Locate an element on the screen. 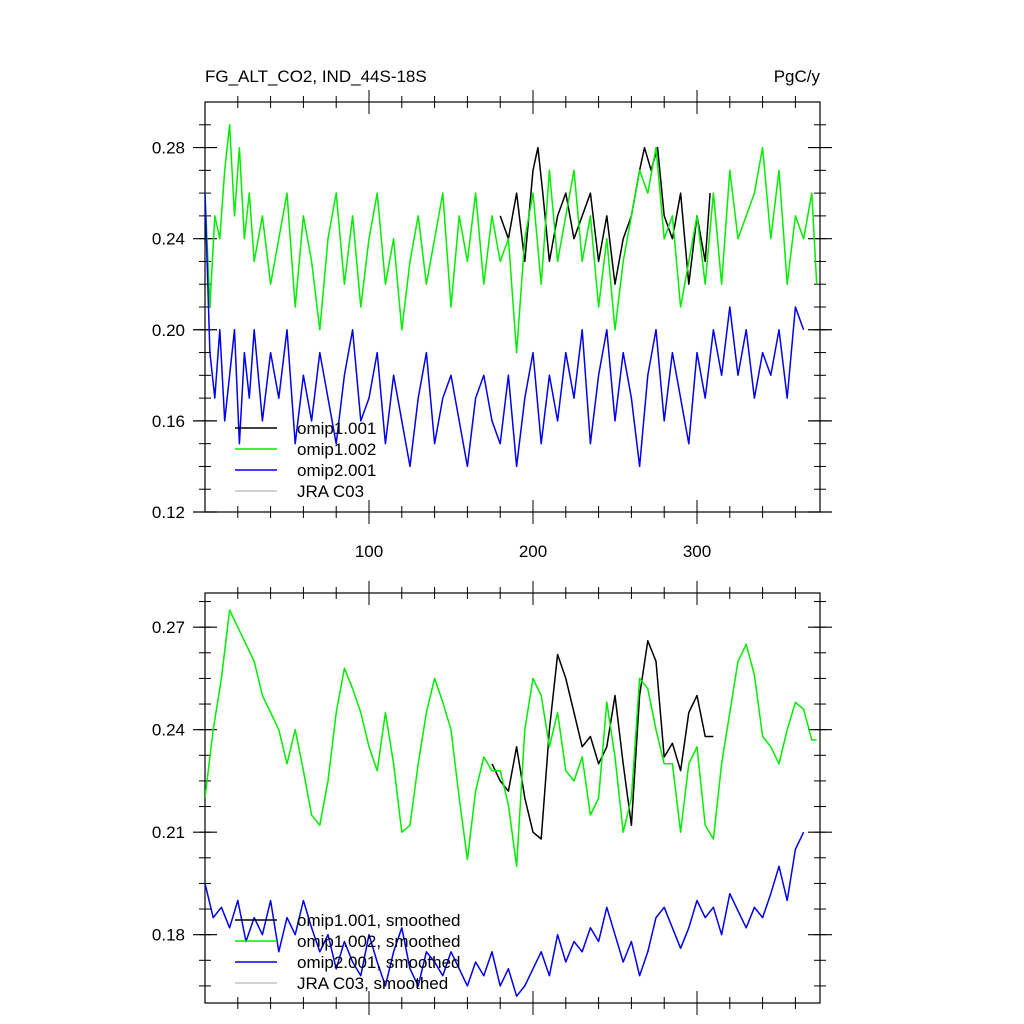  legend-label: JRA C03 is located at coordinates (330, 491).